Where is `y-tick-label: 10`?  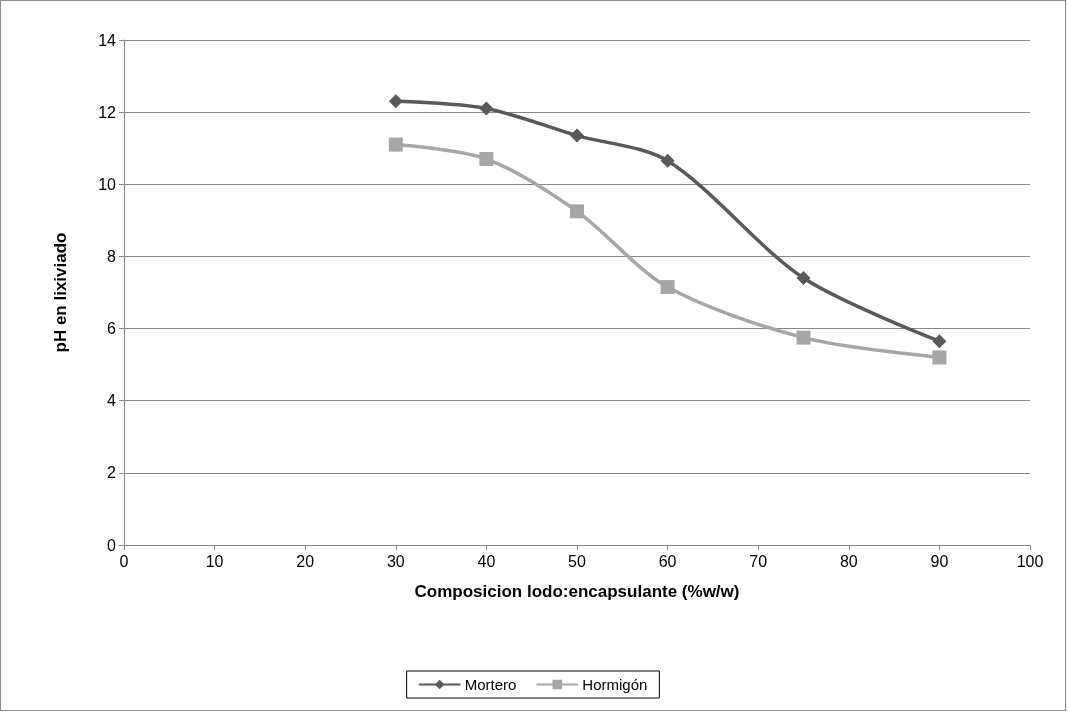
y-tick-label: 10 is located at coordinates (107, 184).